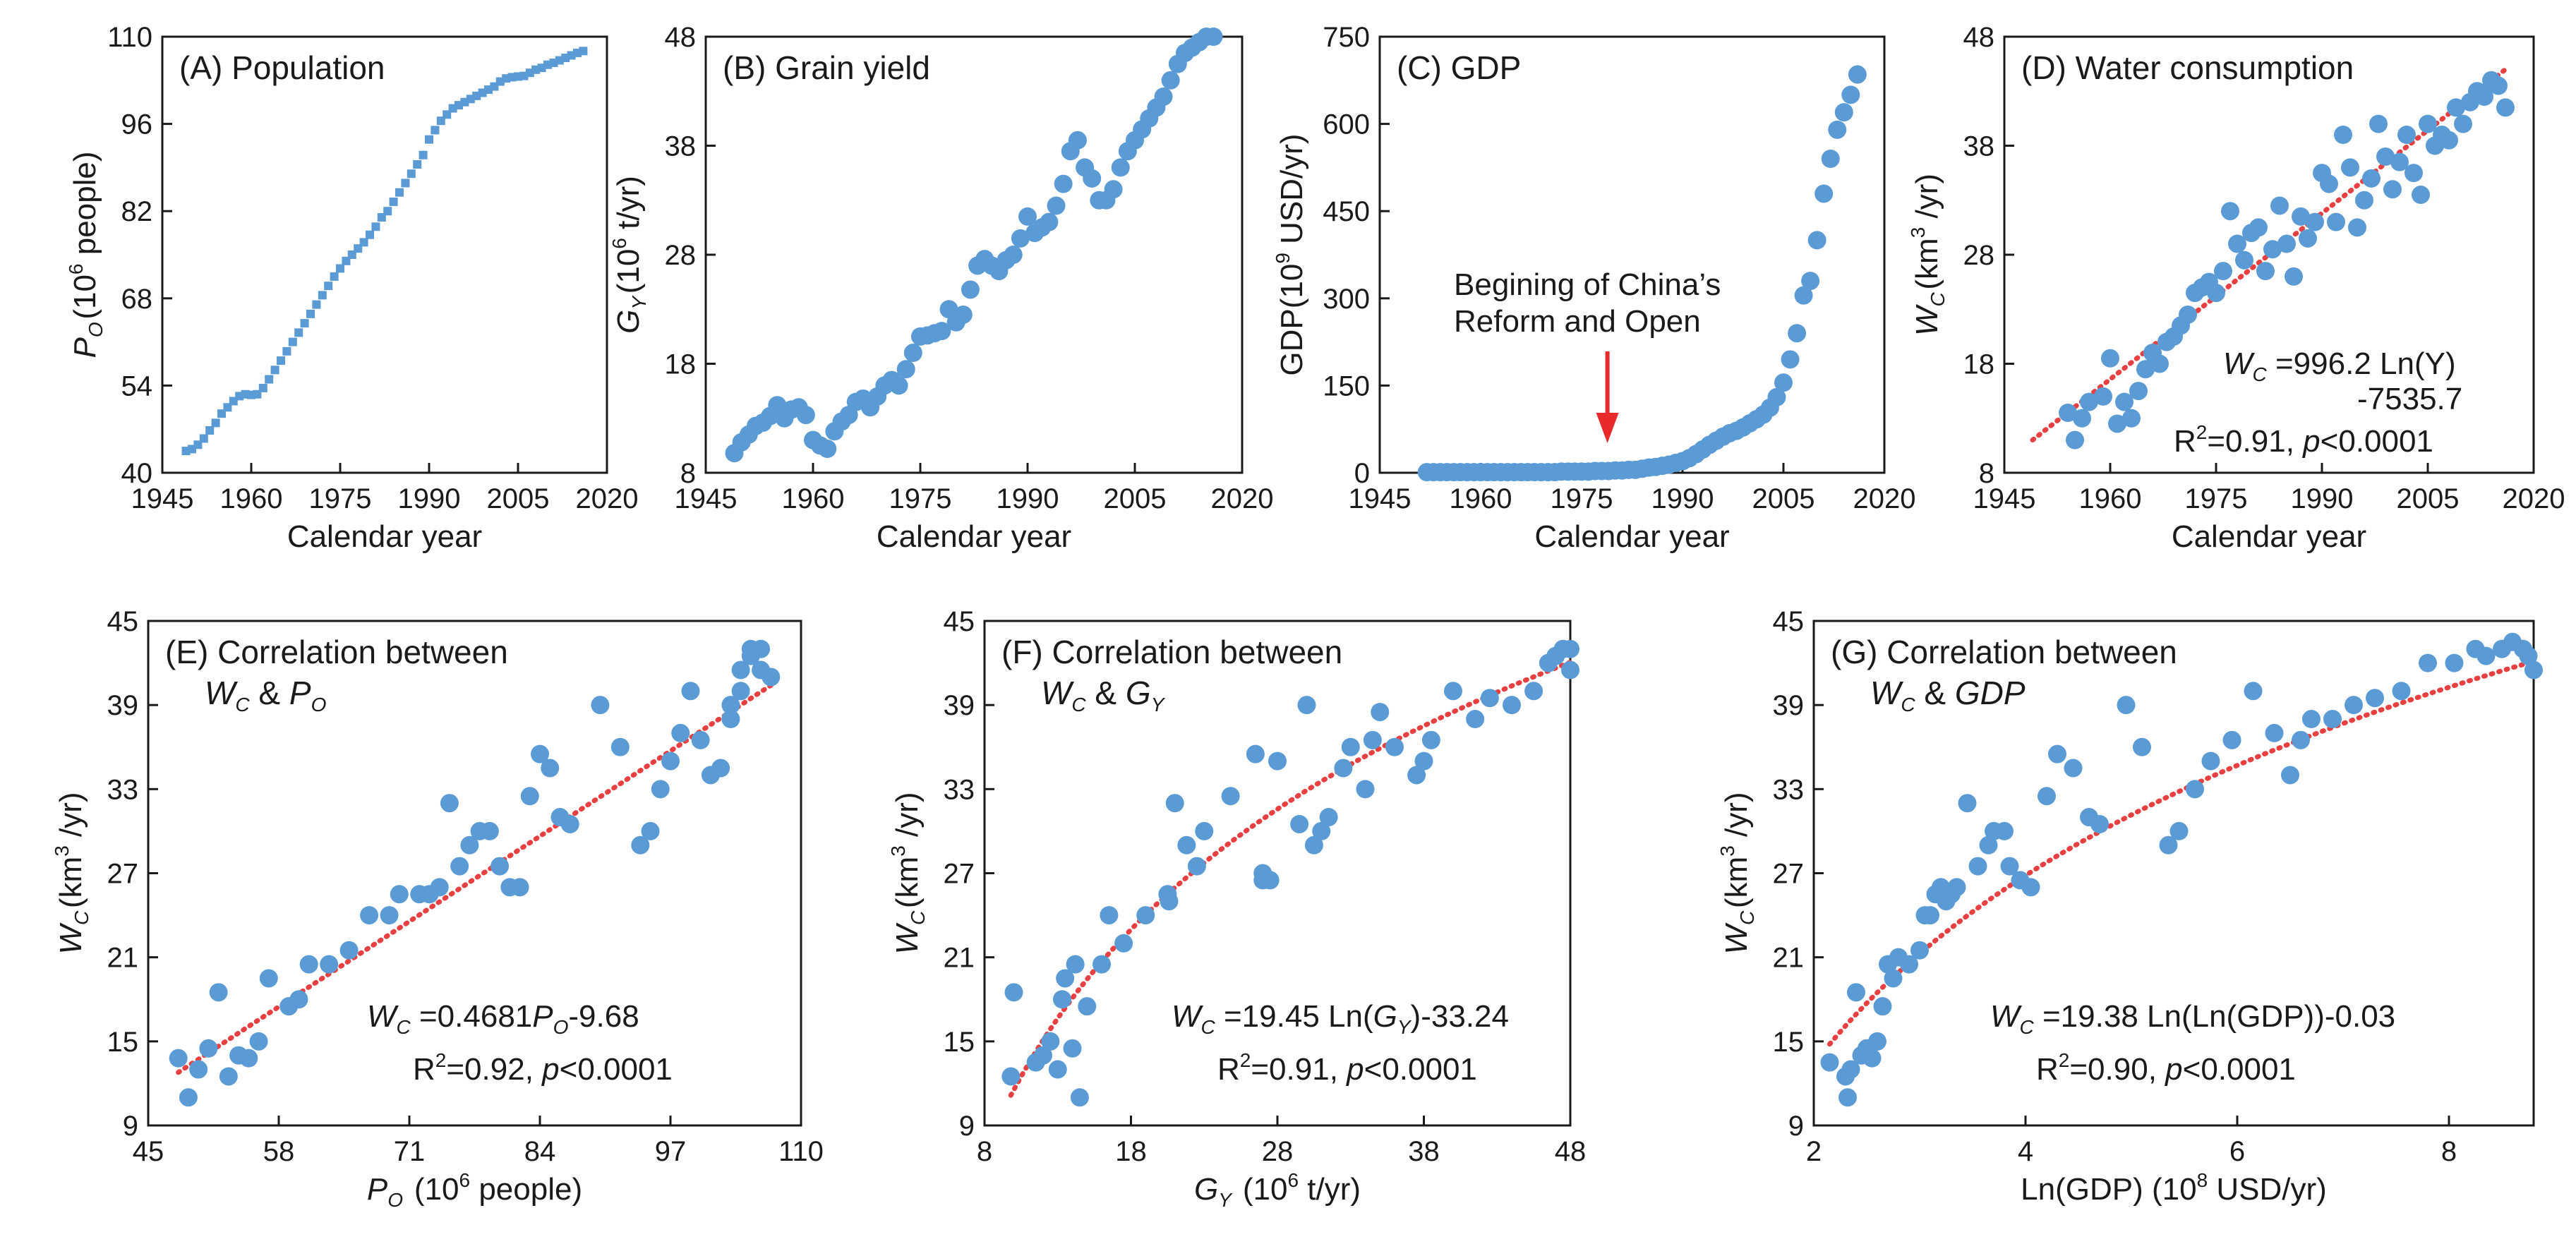 This screenshot has width=2576, height=1256. What do you see at coordinates (1632, 254) in the screenshot?
I see `plot-frame` at bounding box center [1632, 254].